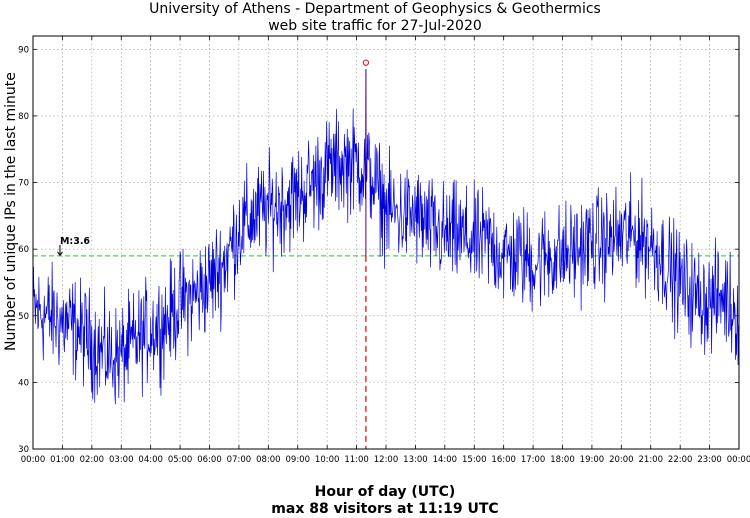 The width and height of the screenshot is (750, 518). Describe the element at coordinates (356, 460) in the screenshot. I see `x-tick-label: 11:00` at that location.